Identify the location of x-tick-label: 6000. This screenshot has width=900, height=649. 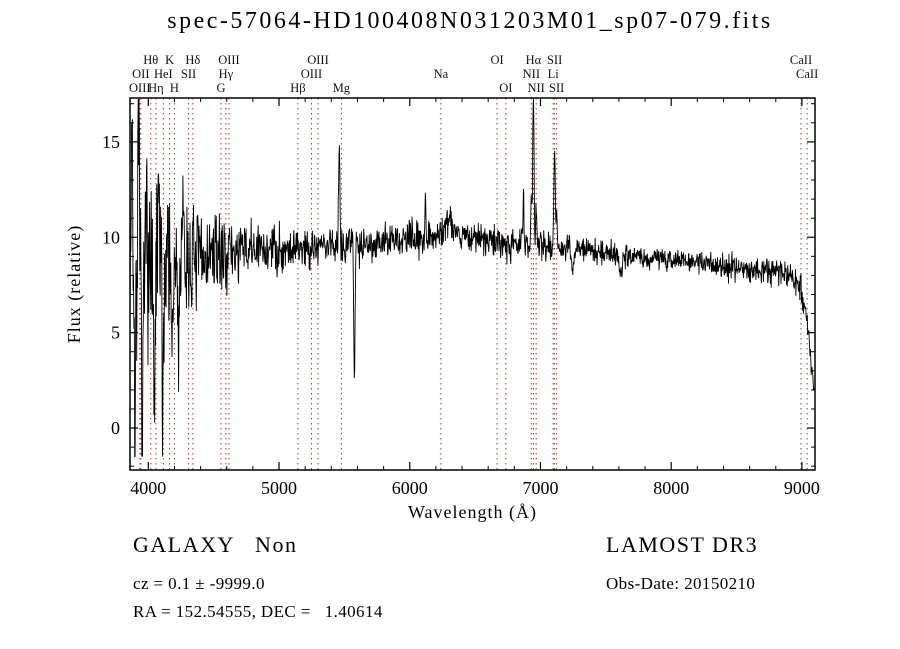
(410, 488).